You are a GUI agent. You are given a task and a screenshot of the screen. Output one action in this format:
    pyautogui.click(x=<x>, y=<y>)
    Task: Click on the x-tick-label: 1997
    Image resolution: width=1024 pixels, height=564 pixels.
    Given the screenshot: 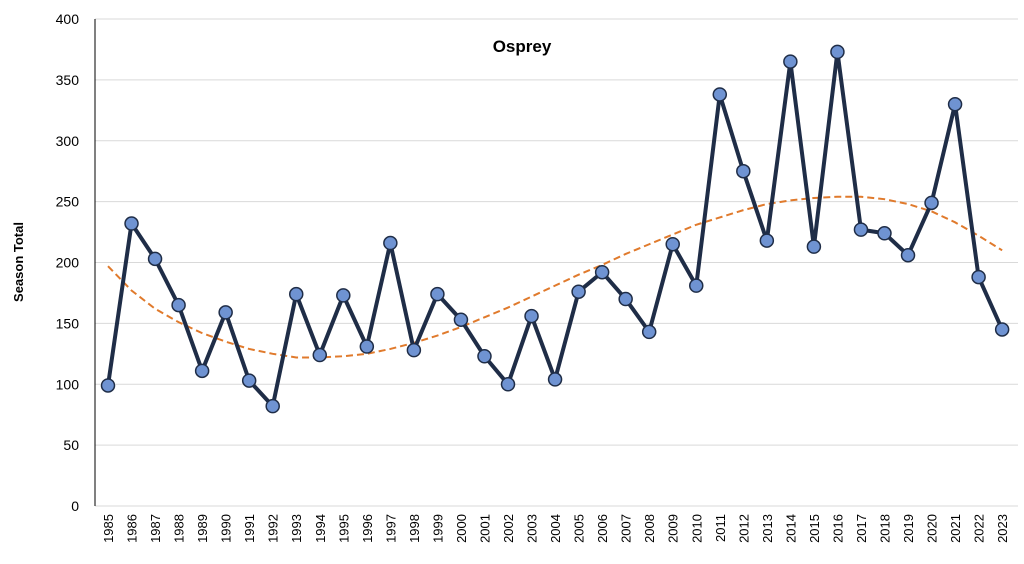 What is the action you would take?
    pyautogui.click(x=390, y=528)
    